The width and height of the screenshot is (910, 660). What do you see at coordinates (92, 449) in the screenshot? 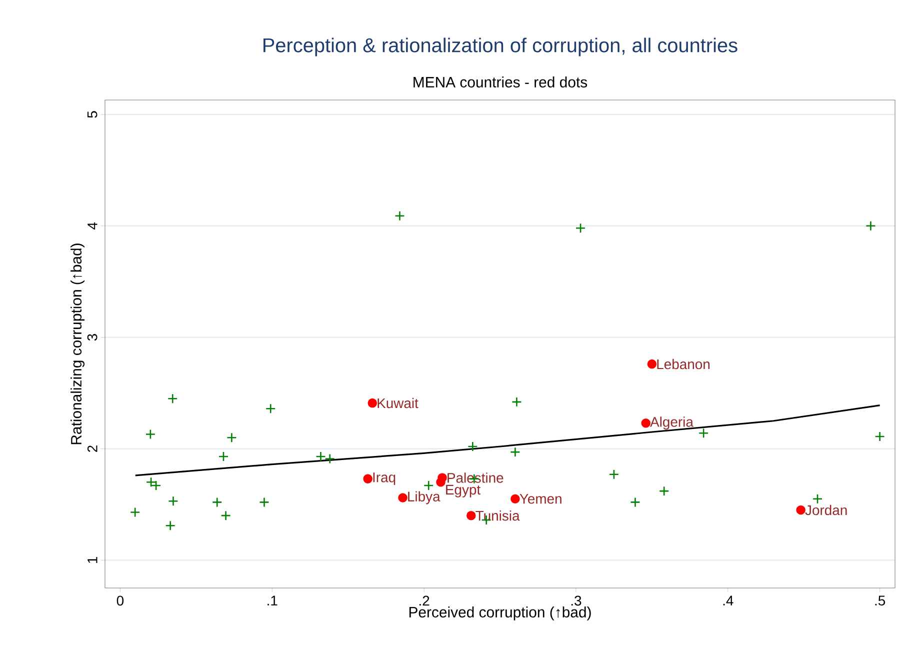
I see `y-tick-label: 2` at bounding box center [92, 449].